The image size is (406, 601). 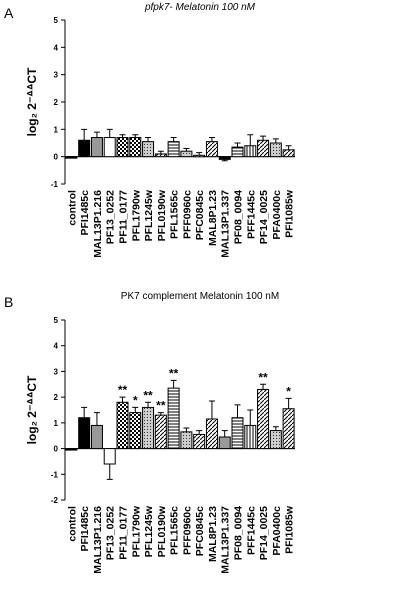 What do you see at coordinates (56, 157) in the screenshot?
I see `y-tick-label: 0` at bounding box center [56, 157].